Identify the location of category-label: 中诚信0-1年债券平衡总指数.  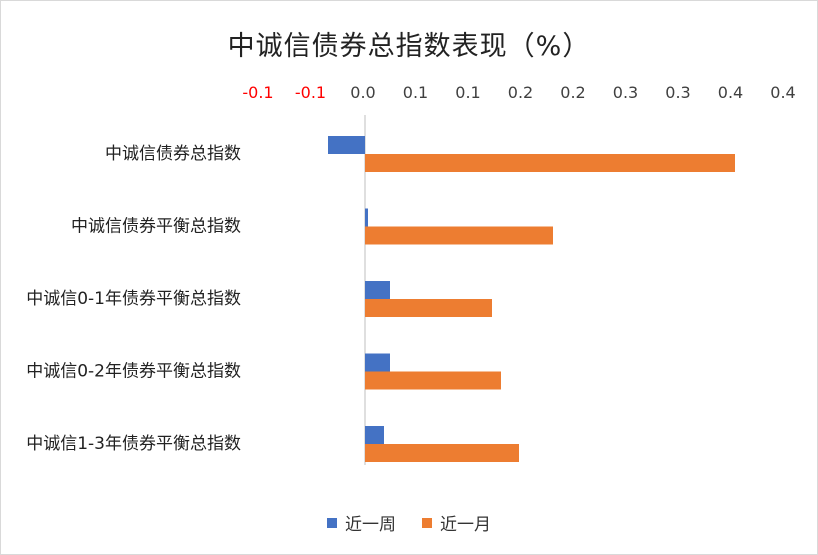
(133, 299).